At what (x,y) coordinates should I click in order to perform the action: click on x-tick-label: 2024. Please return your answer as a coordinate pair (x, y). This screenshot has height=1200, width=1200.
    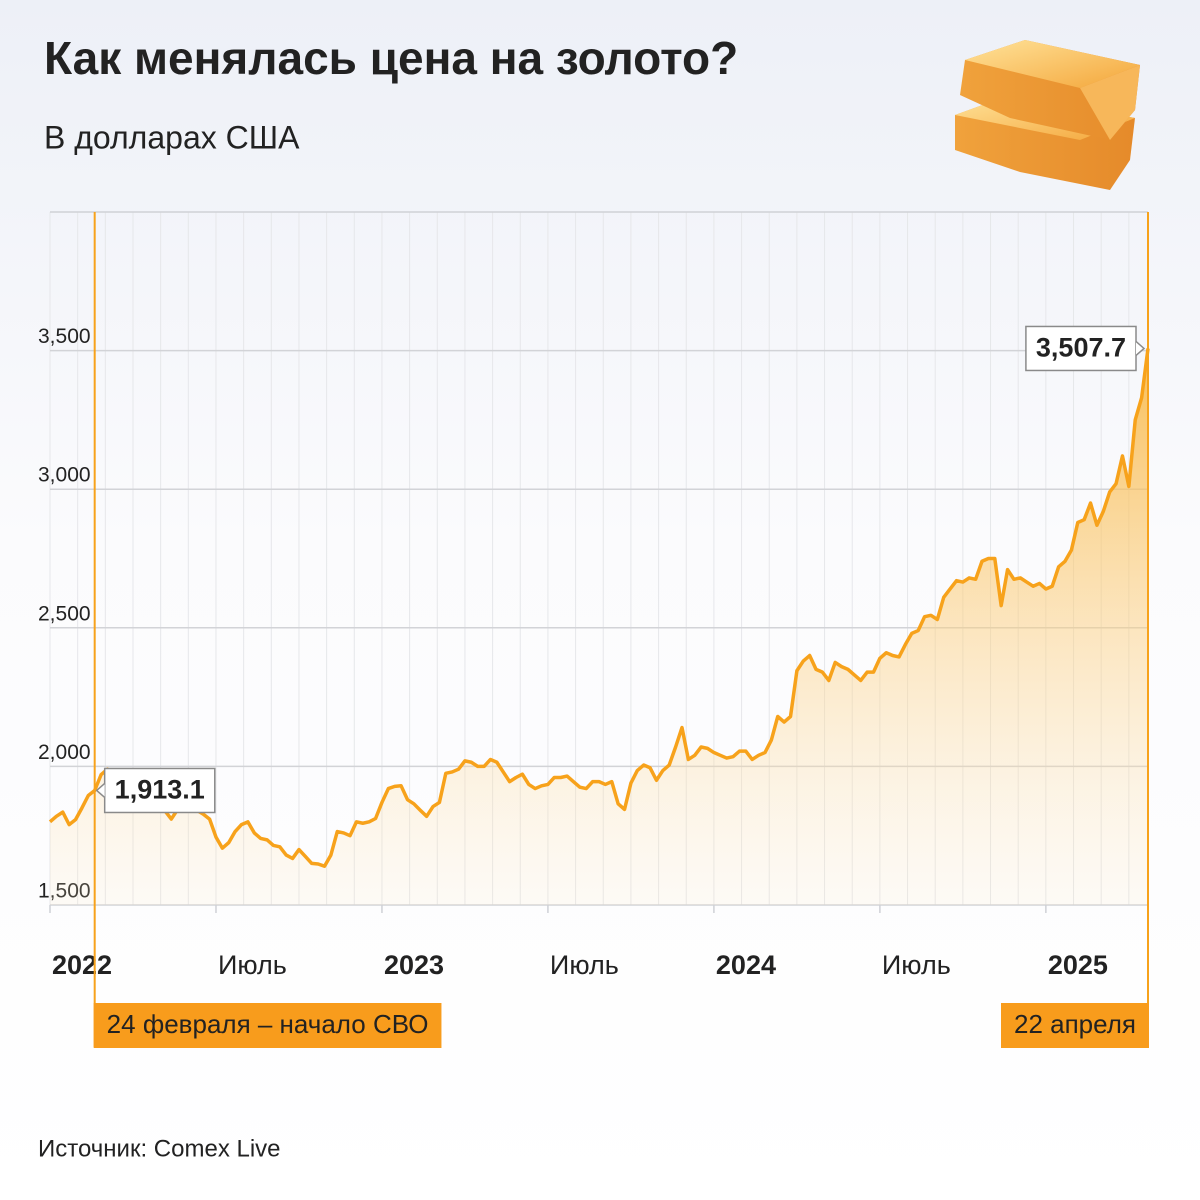
    Looking at the image, I should click on (746, 965).